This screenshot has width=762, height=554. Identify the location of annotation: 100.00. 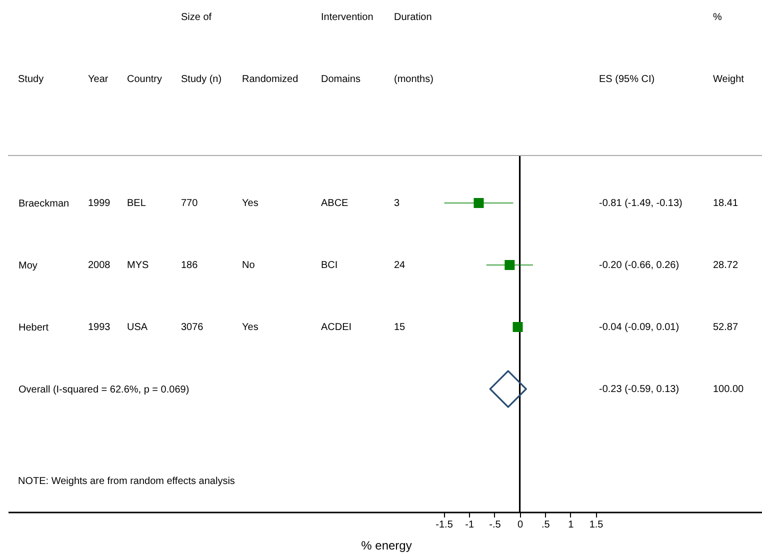
(728, 389).